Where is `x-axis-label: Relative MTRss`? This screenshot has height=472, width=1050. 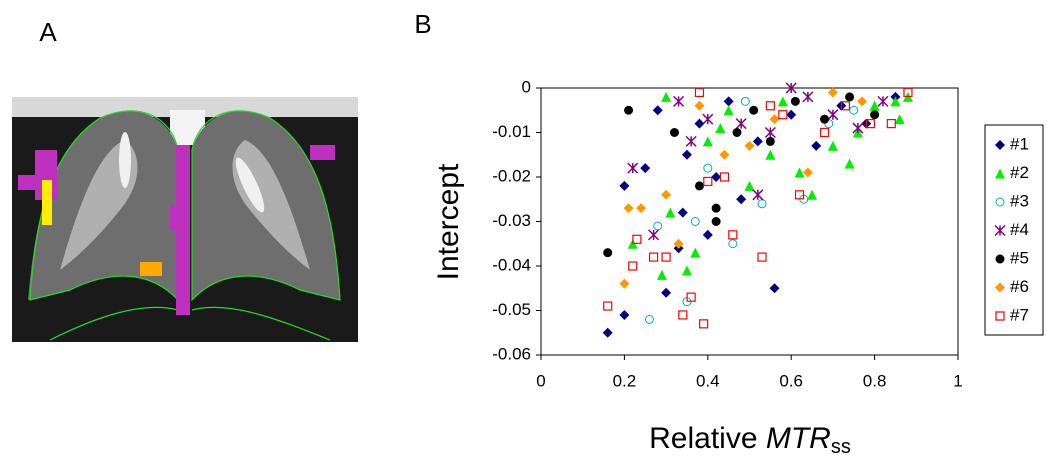
x-axis-label: Relative MTRss is located at coordinates (750, 440).